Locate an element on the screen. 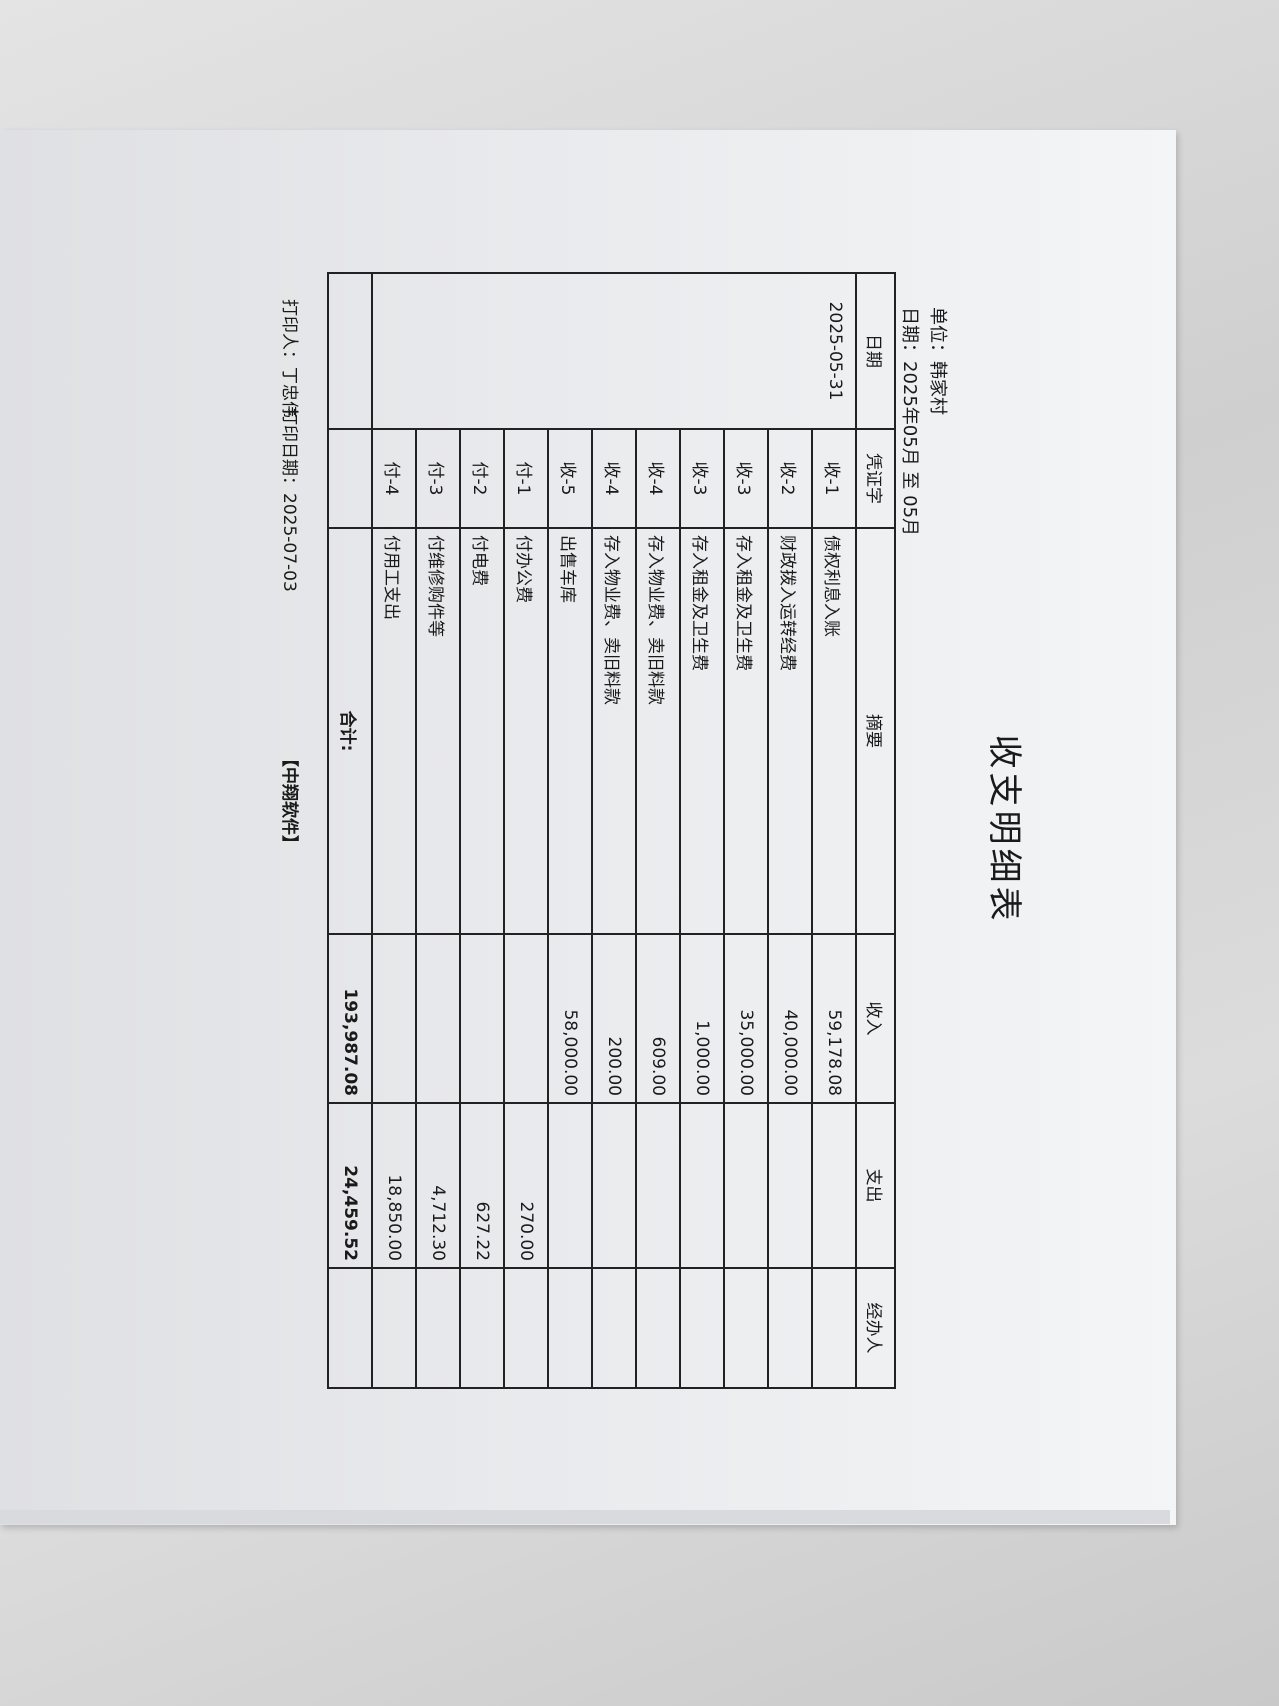  total-row: 合计: 193,987.08 24,459.52 is located at coordinates (350, 830).